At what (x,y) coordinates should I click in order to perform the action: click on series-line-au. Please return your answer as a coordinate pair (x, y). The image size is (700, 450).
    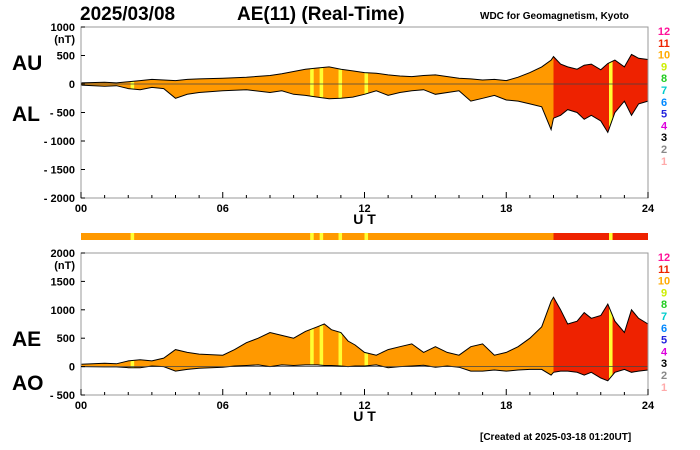
    Looking at the image, I should click on (364, 68).